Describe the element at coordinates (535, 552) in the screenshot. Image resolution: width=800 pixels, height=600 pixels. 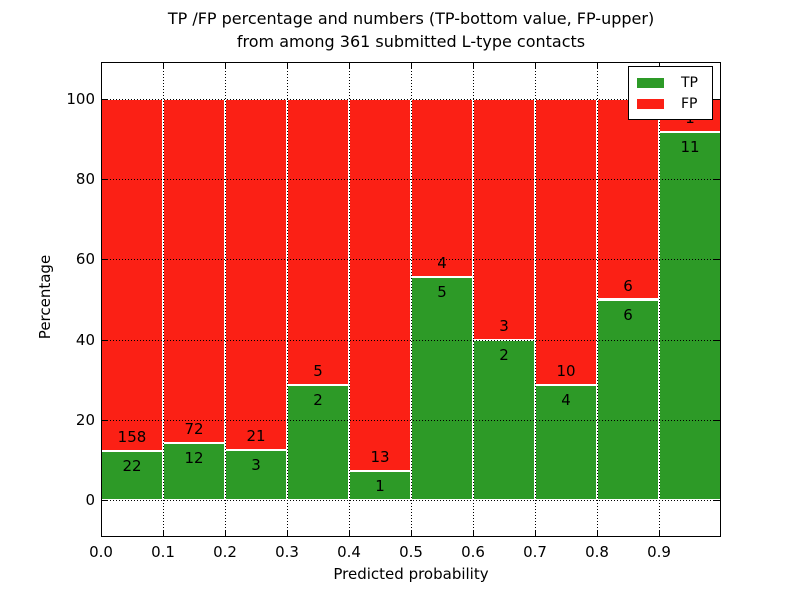
I see `x-tick-label: 0.7` at that location.